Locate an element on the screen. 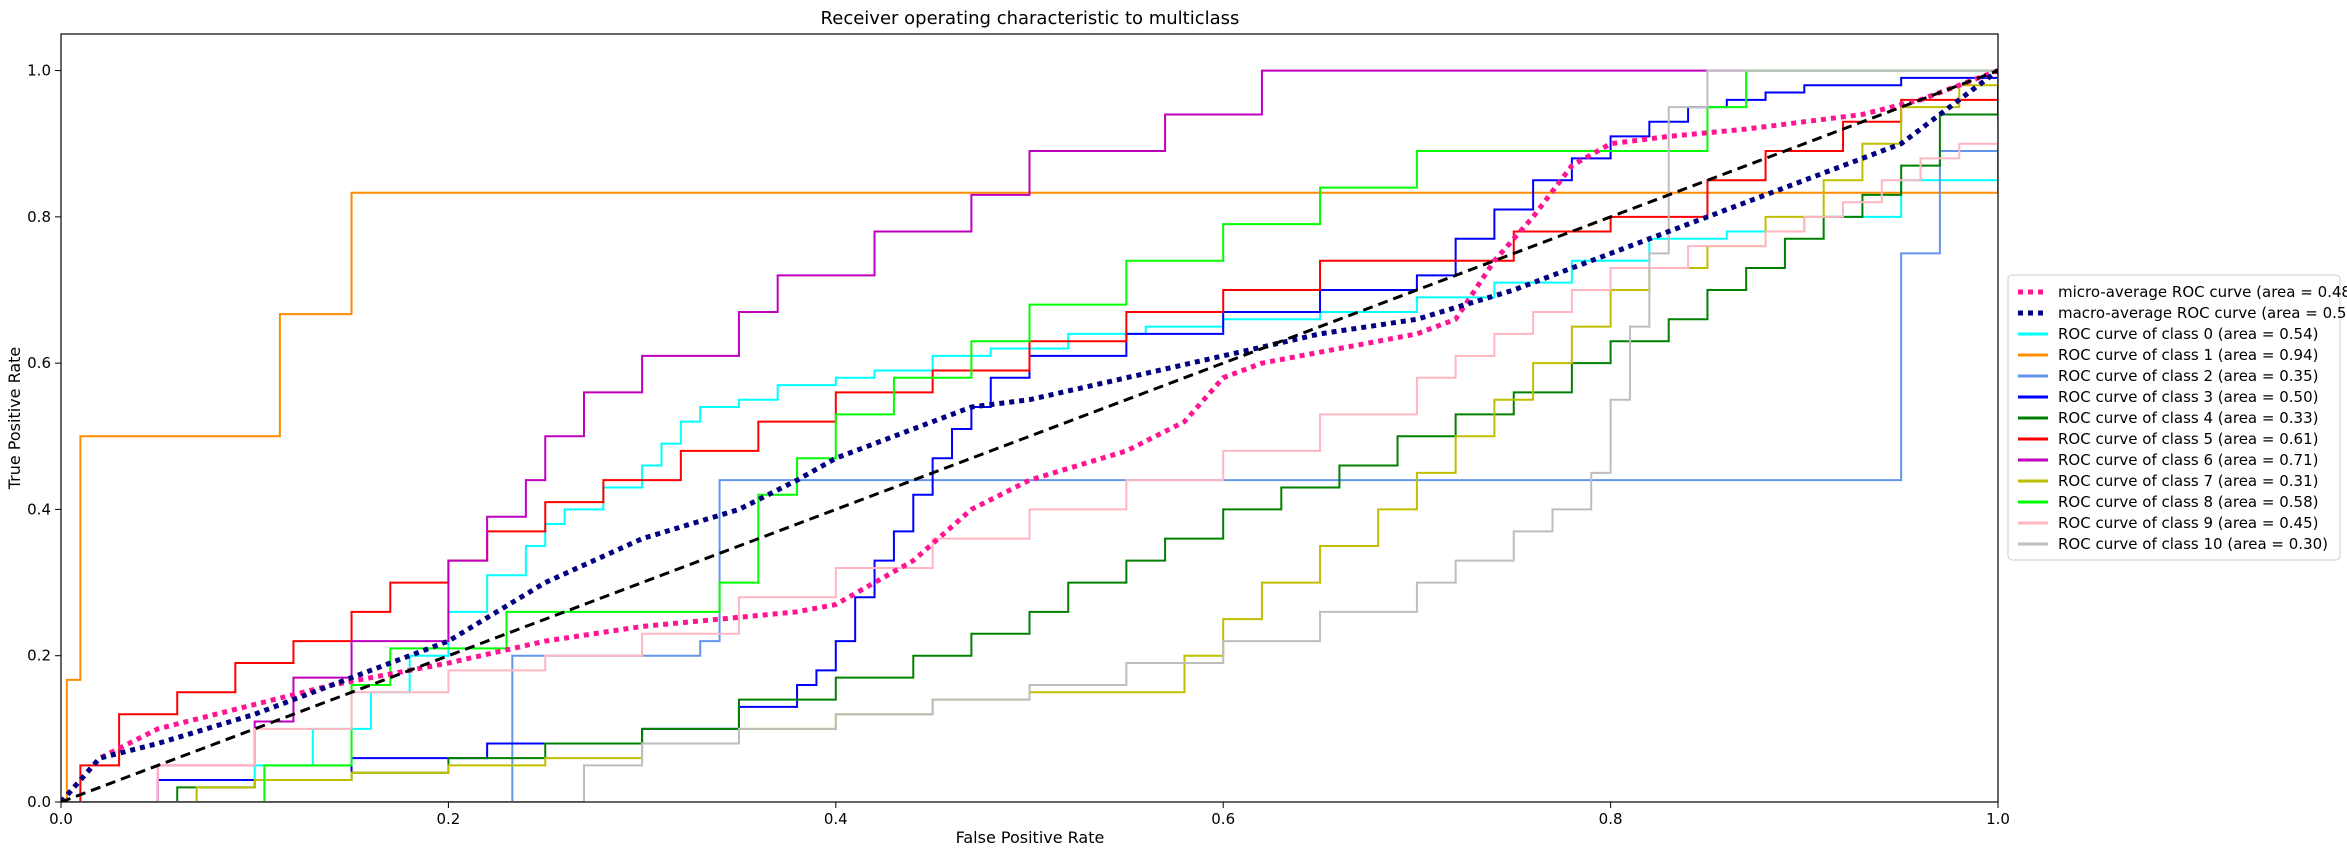 The height and width of the screenshot is (855, 2347). legend-label: ROC curve of class 6 (area = 0.71) is located at coordinates (2188, 460).